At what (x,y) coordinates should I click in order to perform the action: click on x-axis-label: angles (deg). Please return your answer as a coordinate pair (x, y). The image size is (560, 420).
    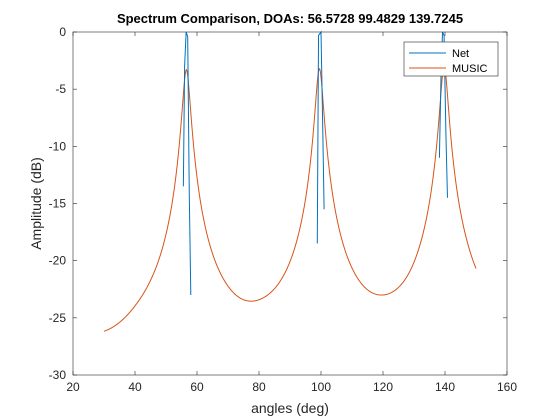
    Looking at the image, I should click on (290, 408).